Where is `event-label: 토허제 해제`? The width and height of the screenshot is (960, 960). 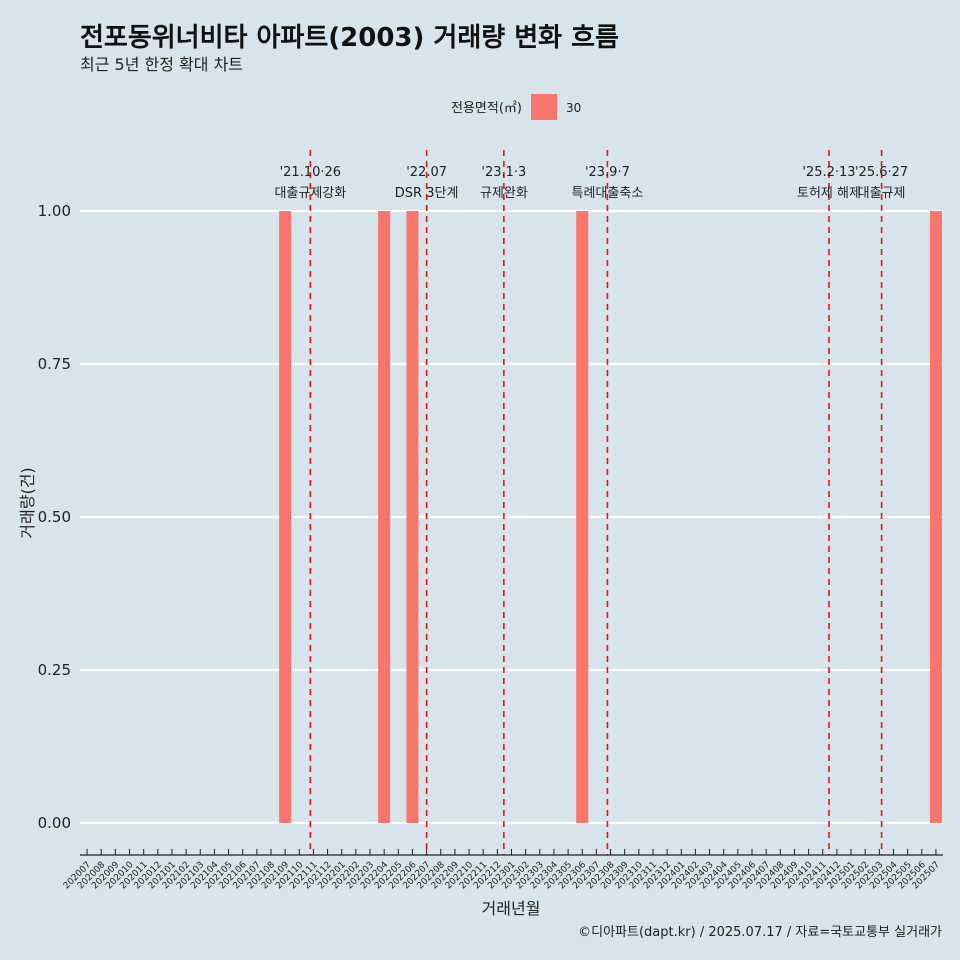 event-label: 토허제 해제 is located at coordinates (829, 193).